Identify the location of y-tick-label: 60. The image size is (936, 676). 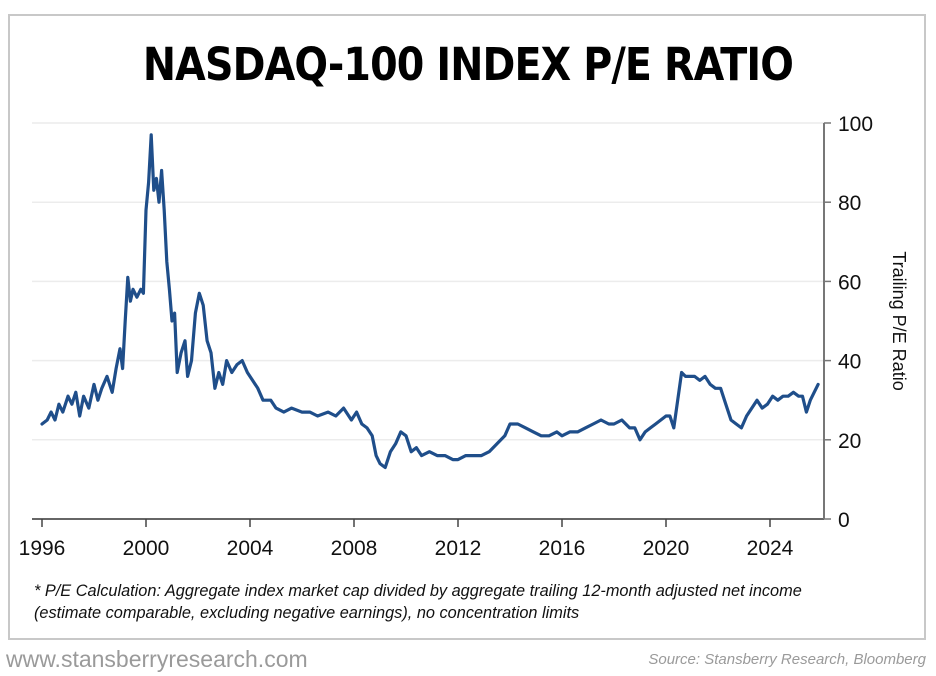
(849, 282).